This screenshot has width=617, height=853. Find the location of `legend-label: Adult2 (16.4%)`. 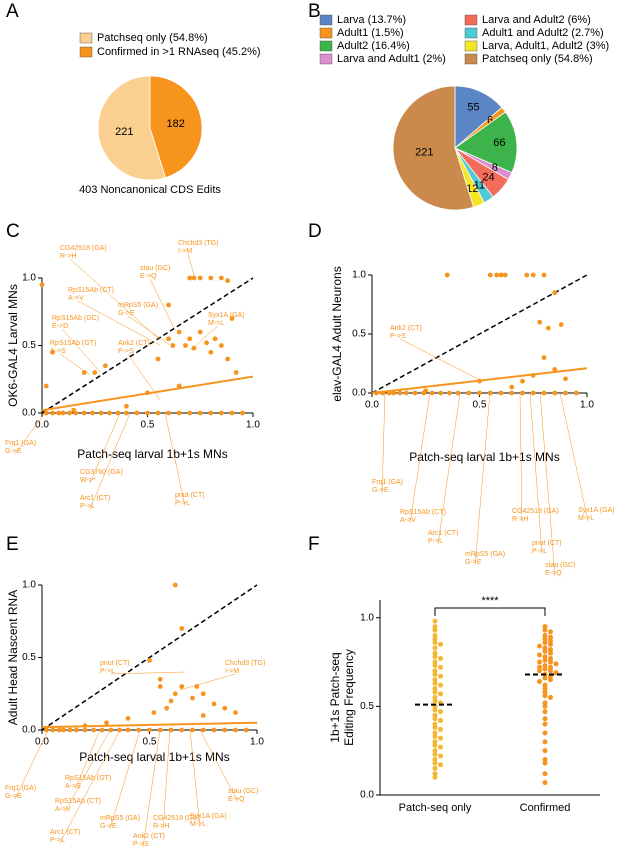

legend-label: Adult2 (16.4%) is located at coordinates (373, 46).